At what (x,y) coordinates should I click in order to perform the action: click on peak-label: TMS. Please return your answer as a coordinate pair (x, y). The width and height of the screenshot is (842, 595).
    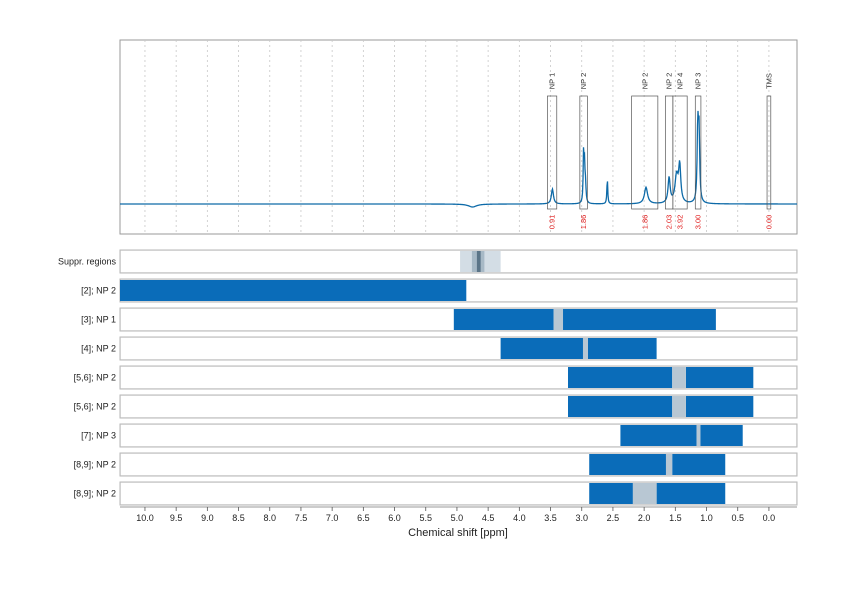
    Looking at the image, I should click on (768, 81).